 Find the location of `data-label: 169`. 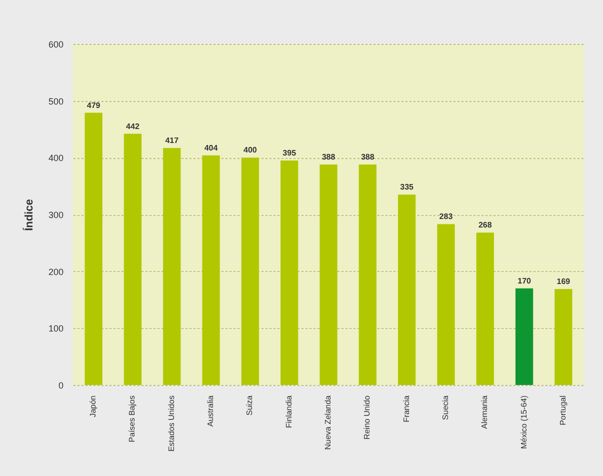

data-label: 169 is located at coordinates (563, 281).